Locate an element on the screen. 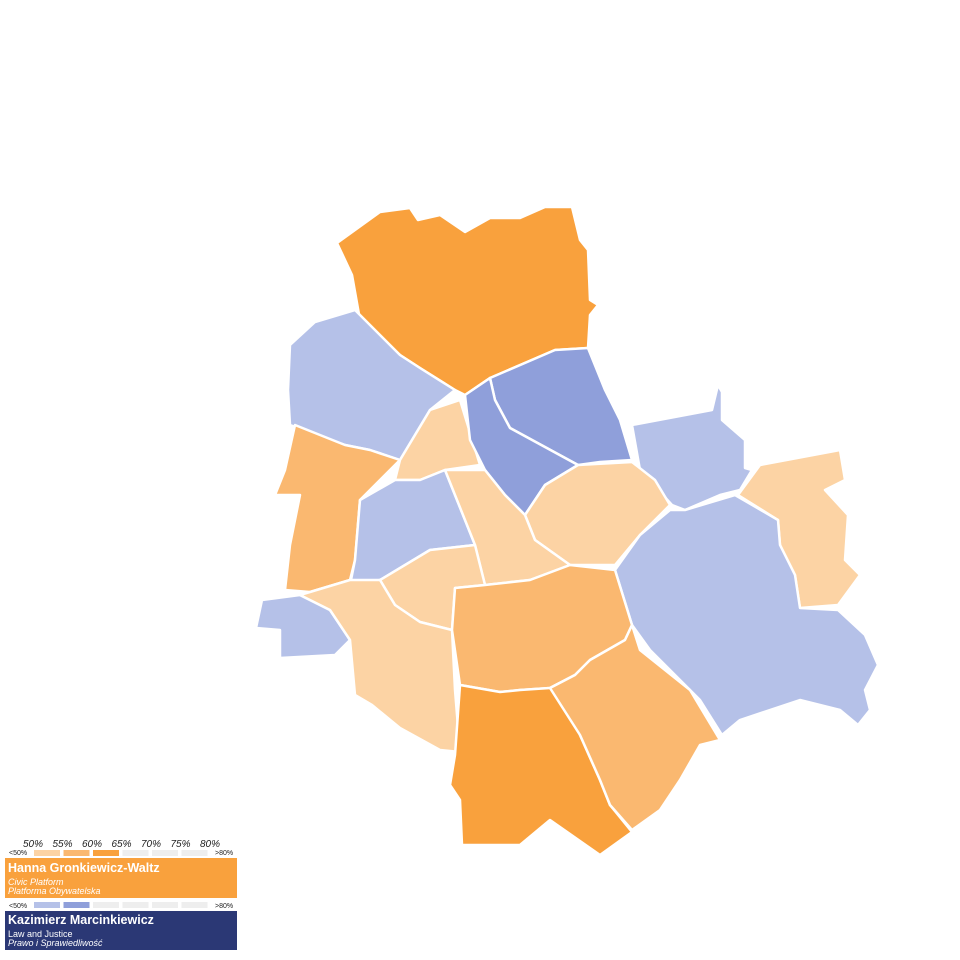 This screenshot has width=960, height=960. candidate-name: Hanna Gronkiewicz-Waltz is located at coordinates (84, 868).